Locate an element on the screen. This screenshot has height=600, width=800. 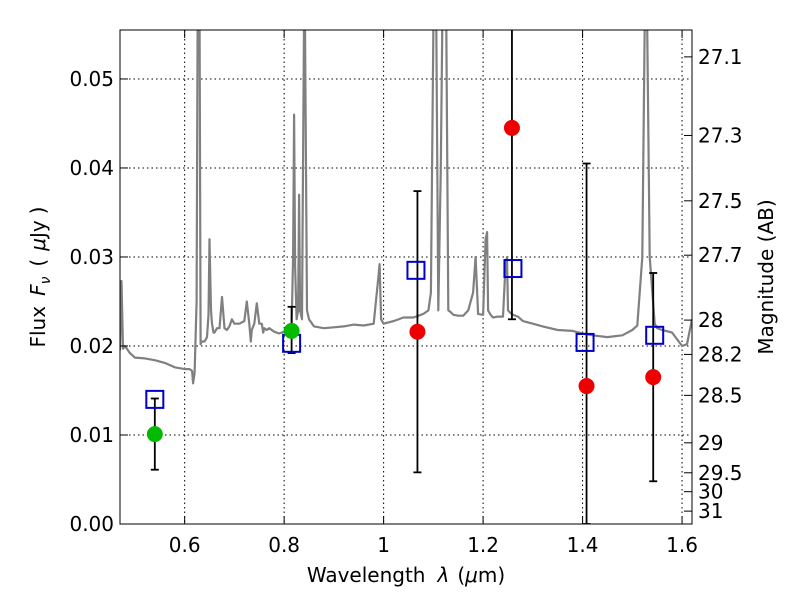
x-tick-labels: 0.6 0.8 1 1.2 1.4 1.6 is located at coordinates (433, 545).